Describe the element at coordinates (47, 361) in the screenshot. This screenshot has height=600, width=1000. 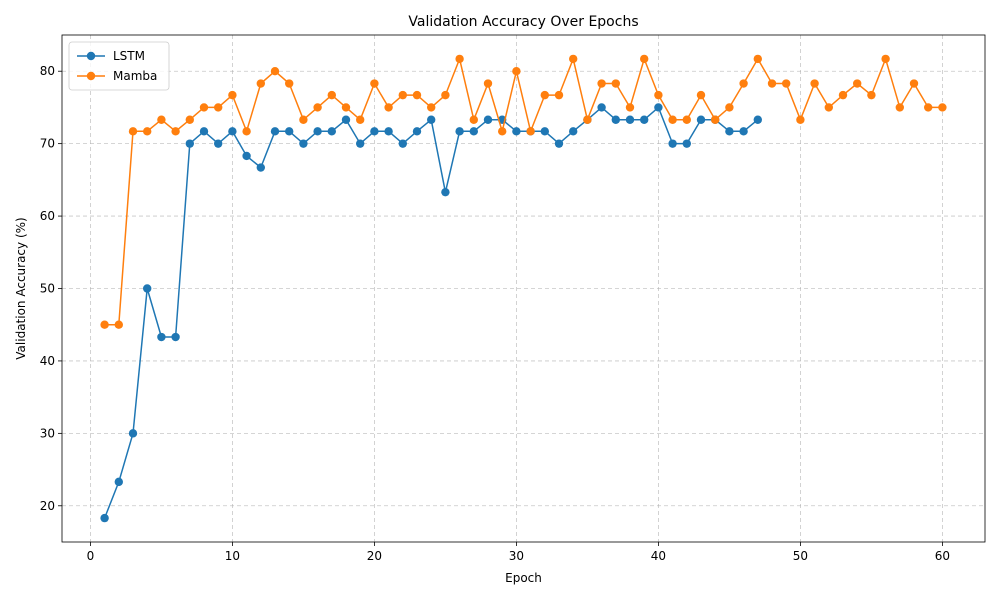
I see `y-tick-label: 40` at that location.